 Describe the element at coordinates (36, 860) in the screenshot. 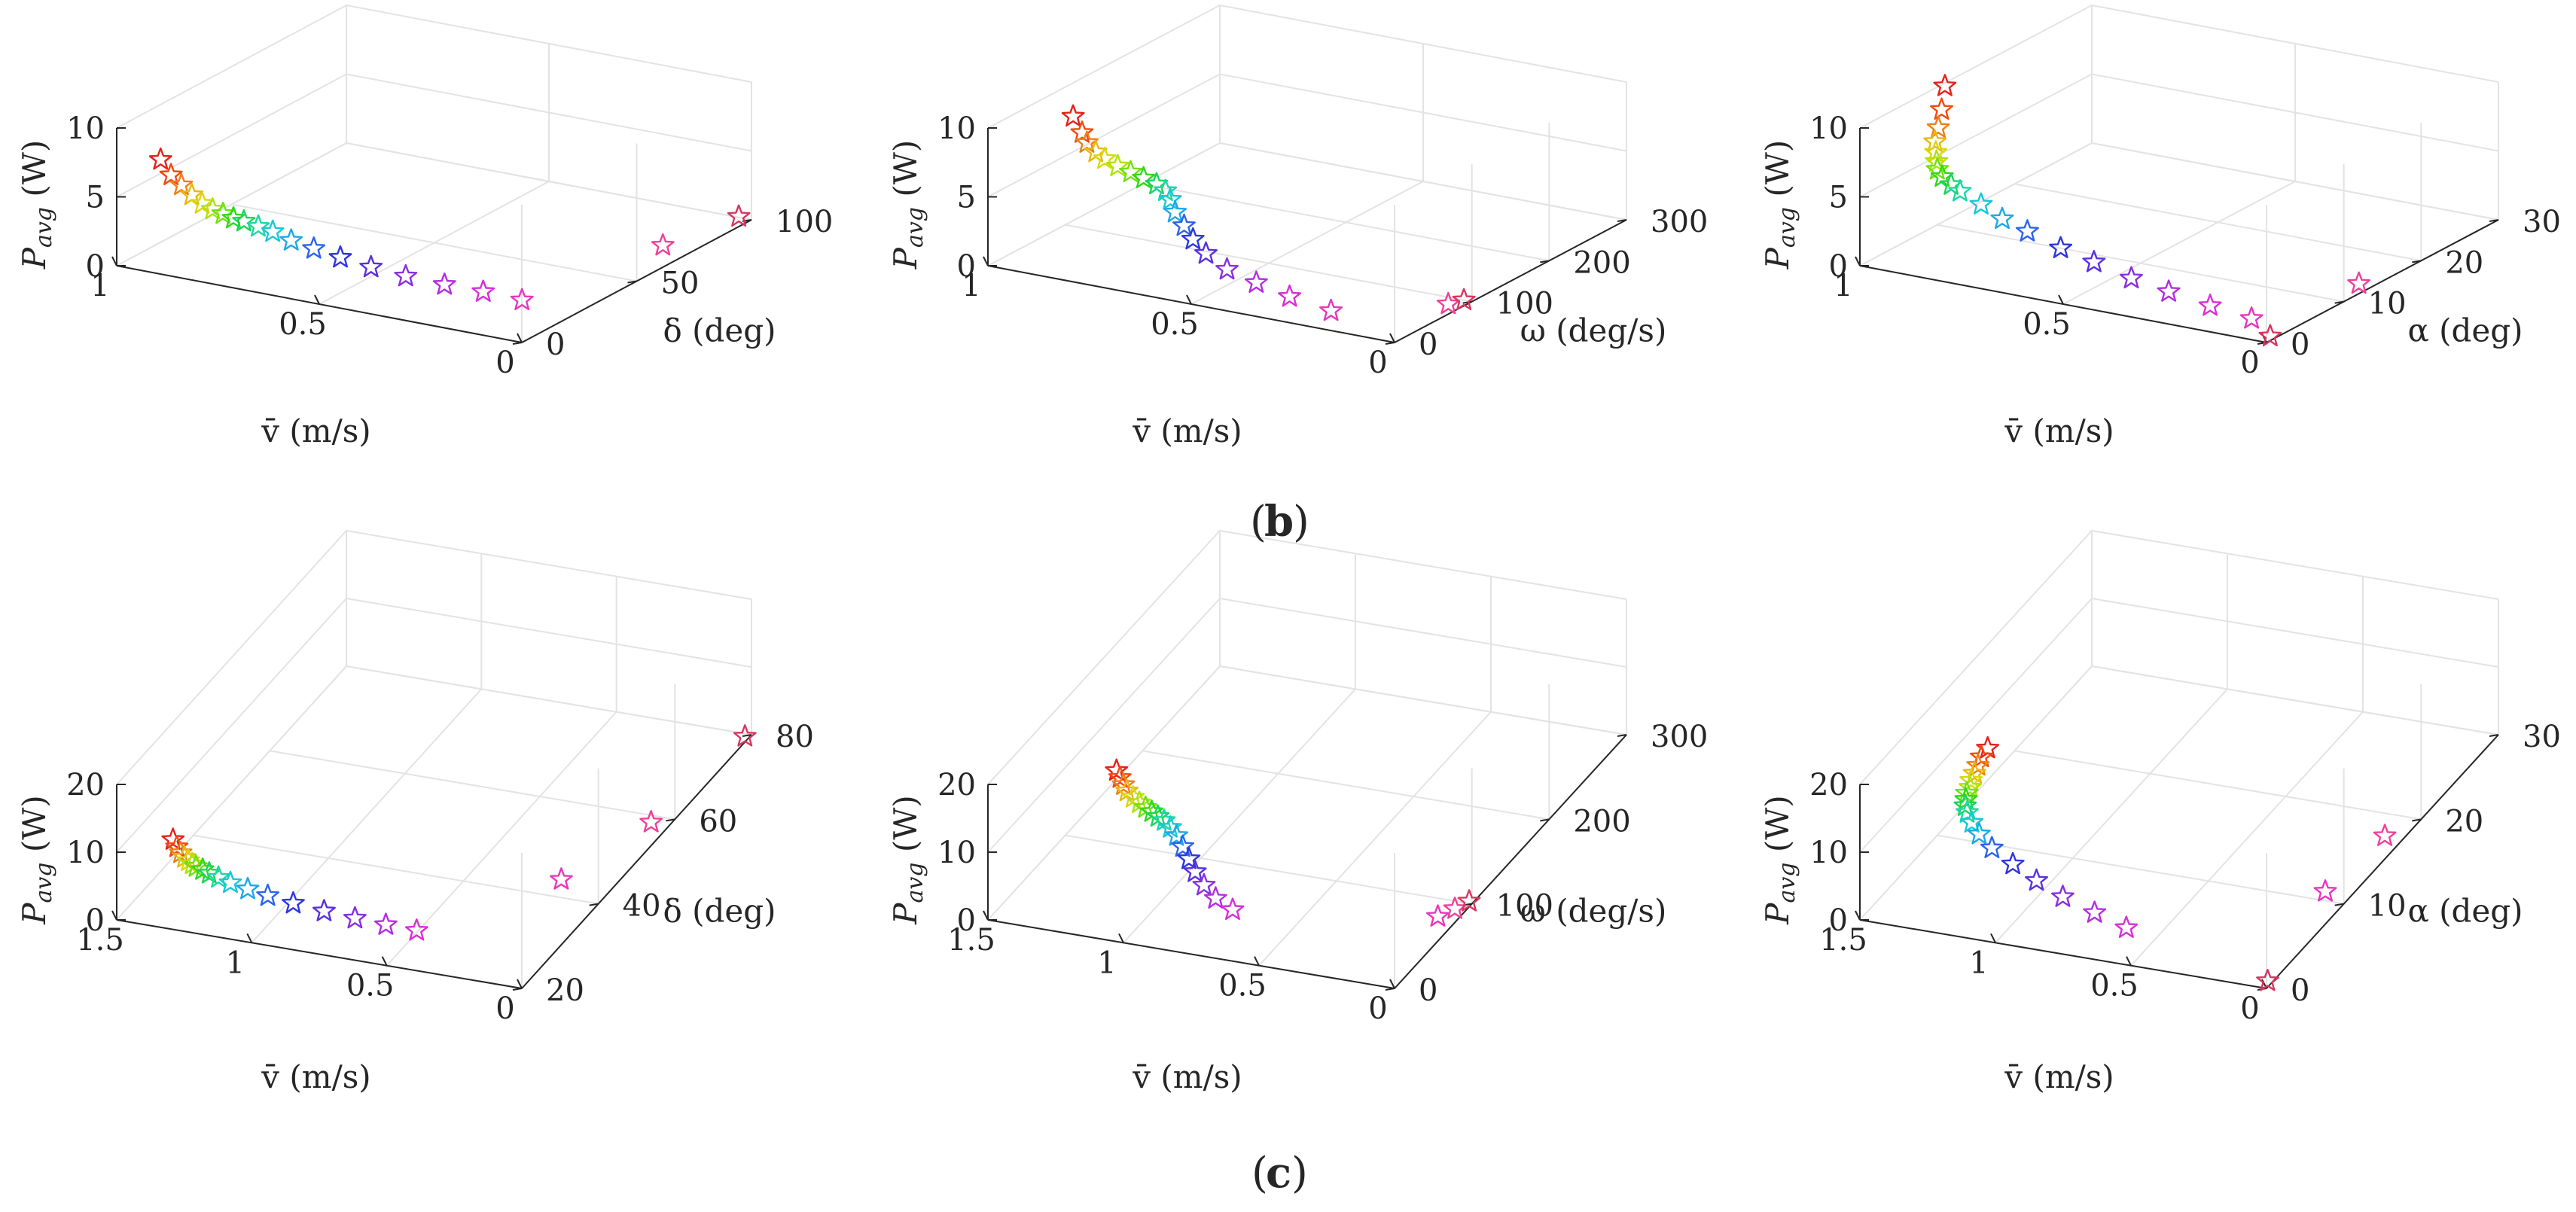

I see `z-axis-label: Pavg (W)` at that location.